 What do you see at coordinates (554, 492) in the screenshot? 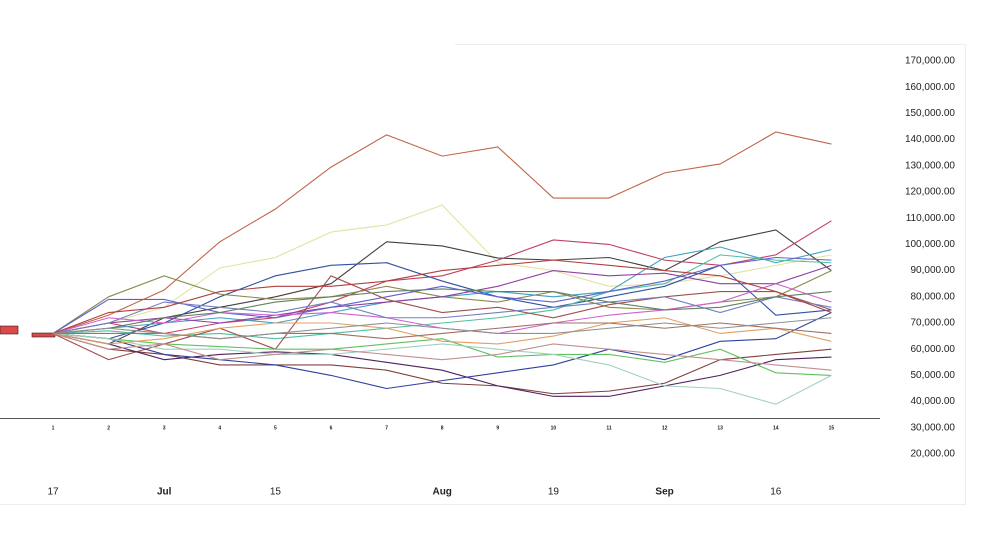
I see `date-label: 19` at bounding box center [554, 492].